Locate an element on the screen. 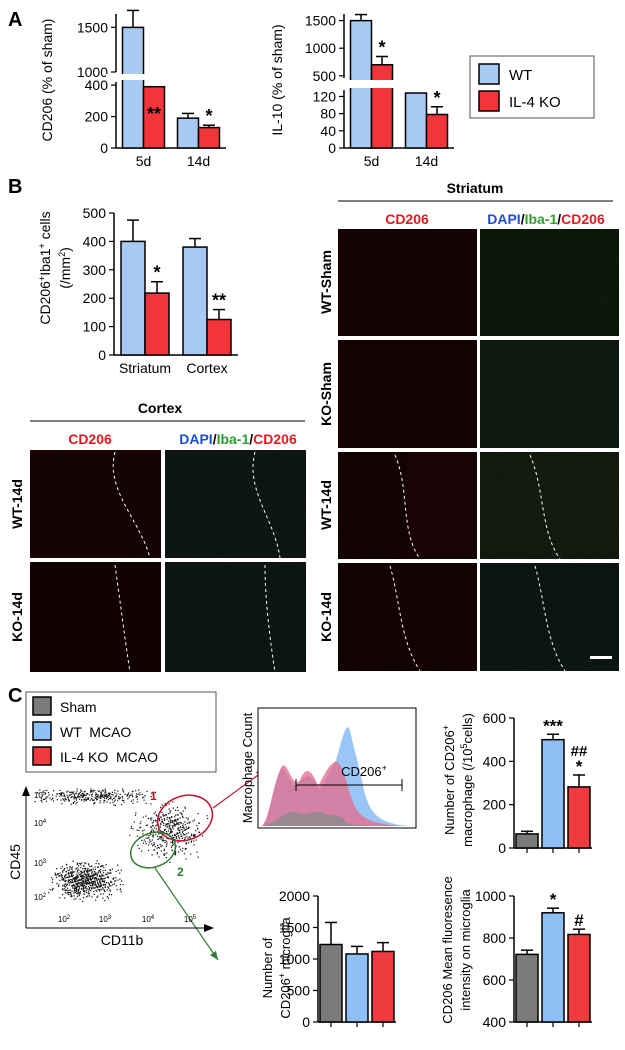  panel-label-a: A is located at coordinates (15, 20).